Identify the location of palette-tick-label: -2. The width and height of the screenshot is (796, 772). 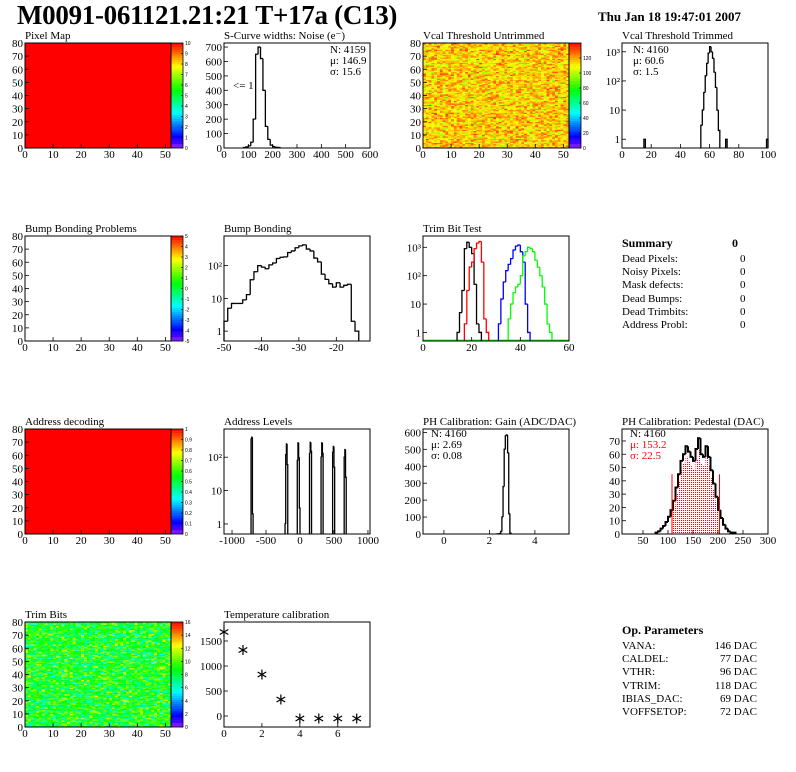
(187, 311).